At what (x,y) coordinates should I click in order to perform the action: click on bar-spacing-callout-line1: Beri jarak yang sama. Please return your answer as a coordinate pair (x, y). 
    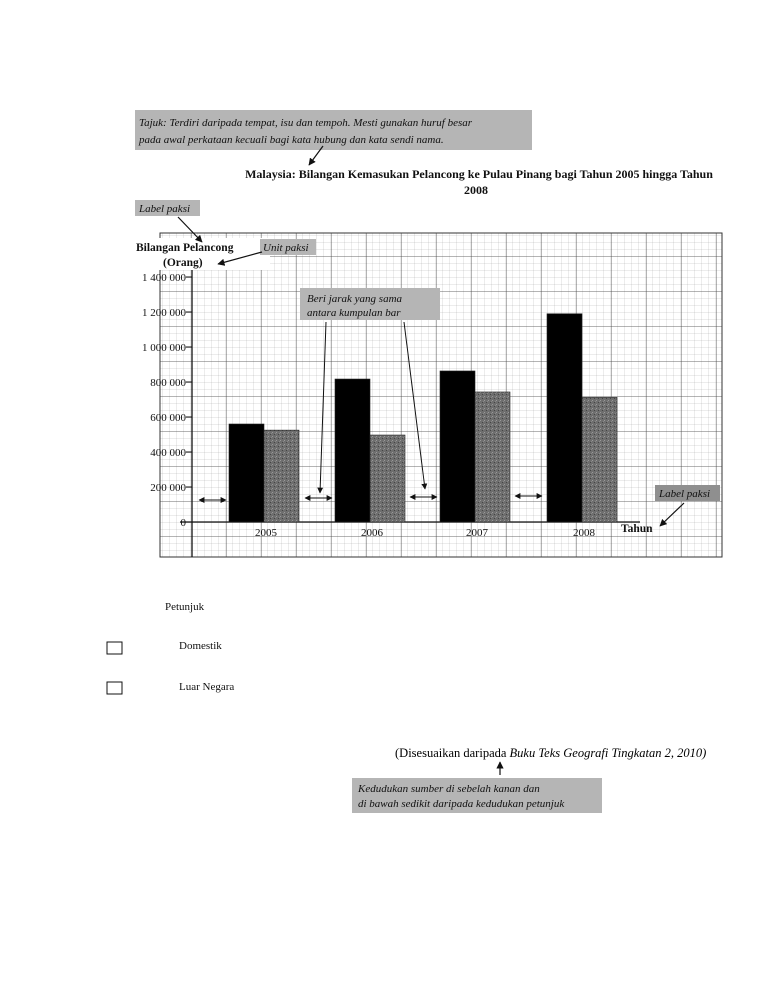
    Looking at the image, I should click on (355, 299).